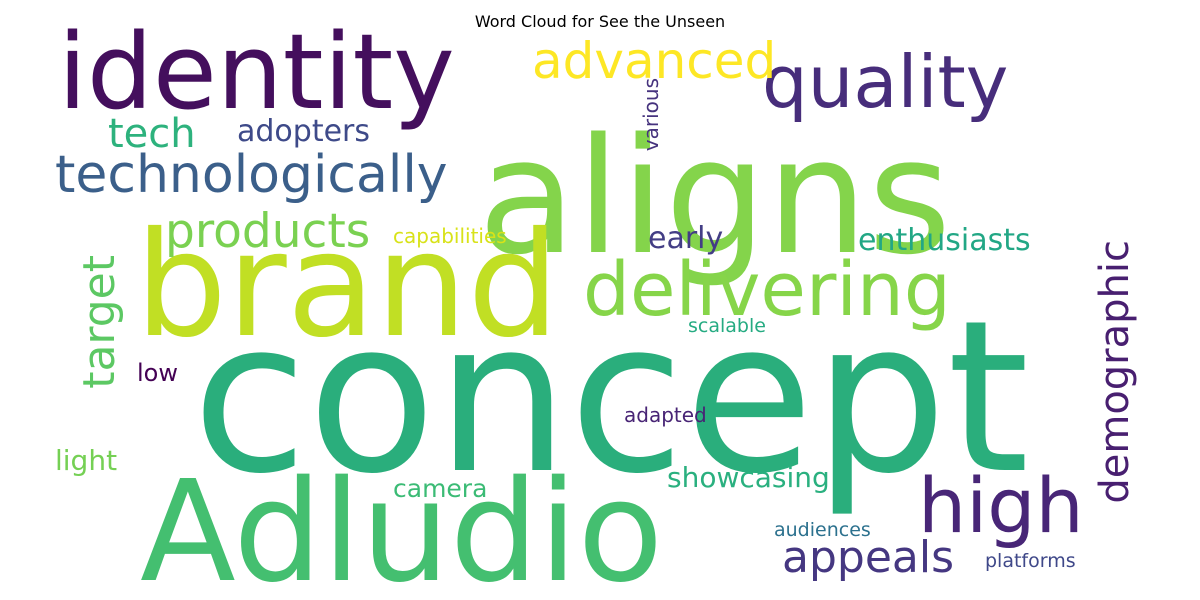 The width and height of the screenshot is (1200, 600). I want to click on word-adopters: adopters, so click(303, 131).